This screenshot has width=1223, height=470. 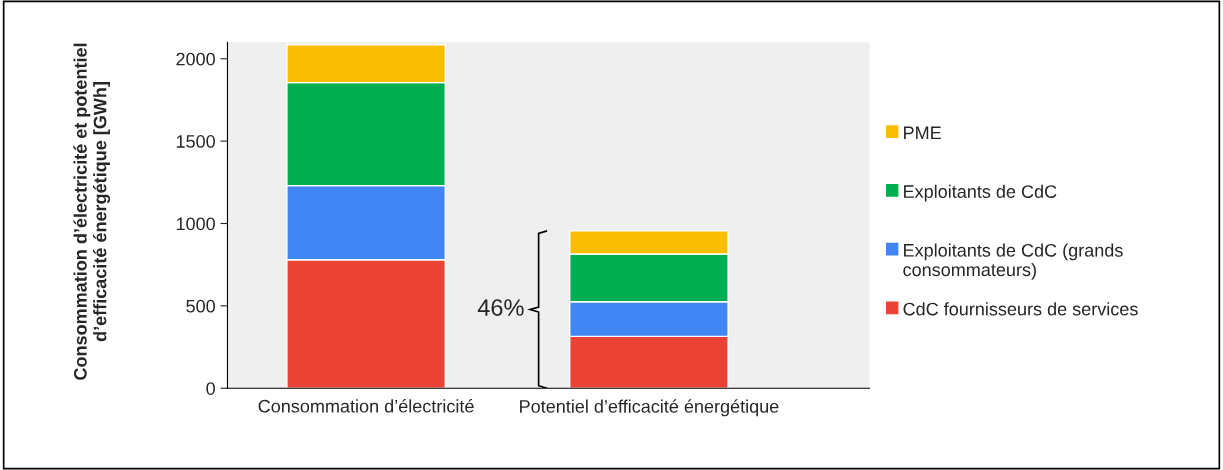 What do you see at coordinates (195, 224) in the screenshot?
I see `y-tick-label: 1000` at bounding box center [195, 224].